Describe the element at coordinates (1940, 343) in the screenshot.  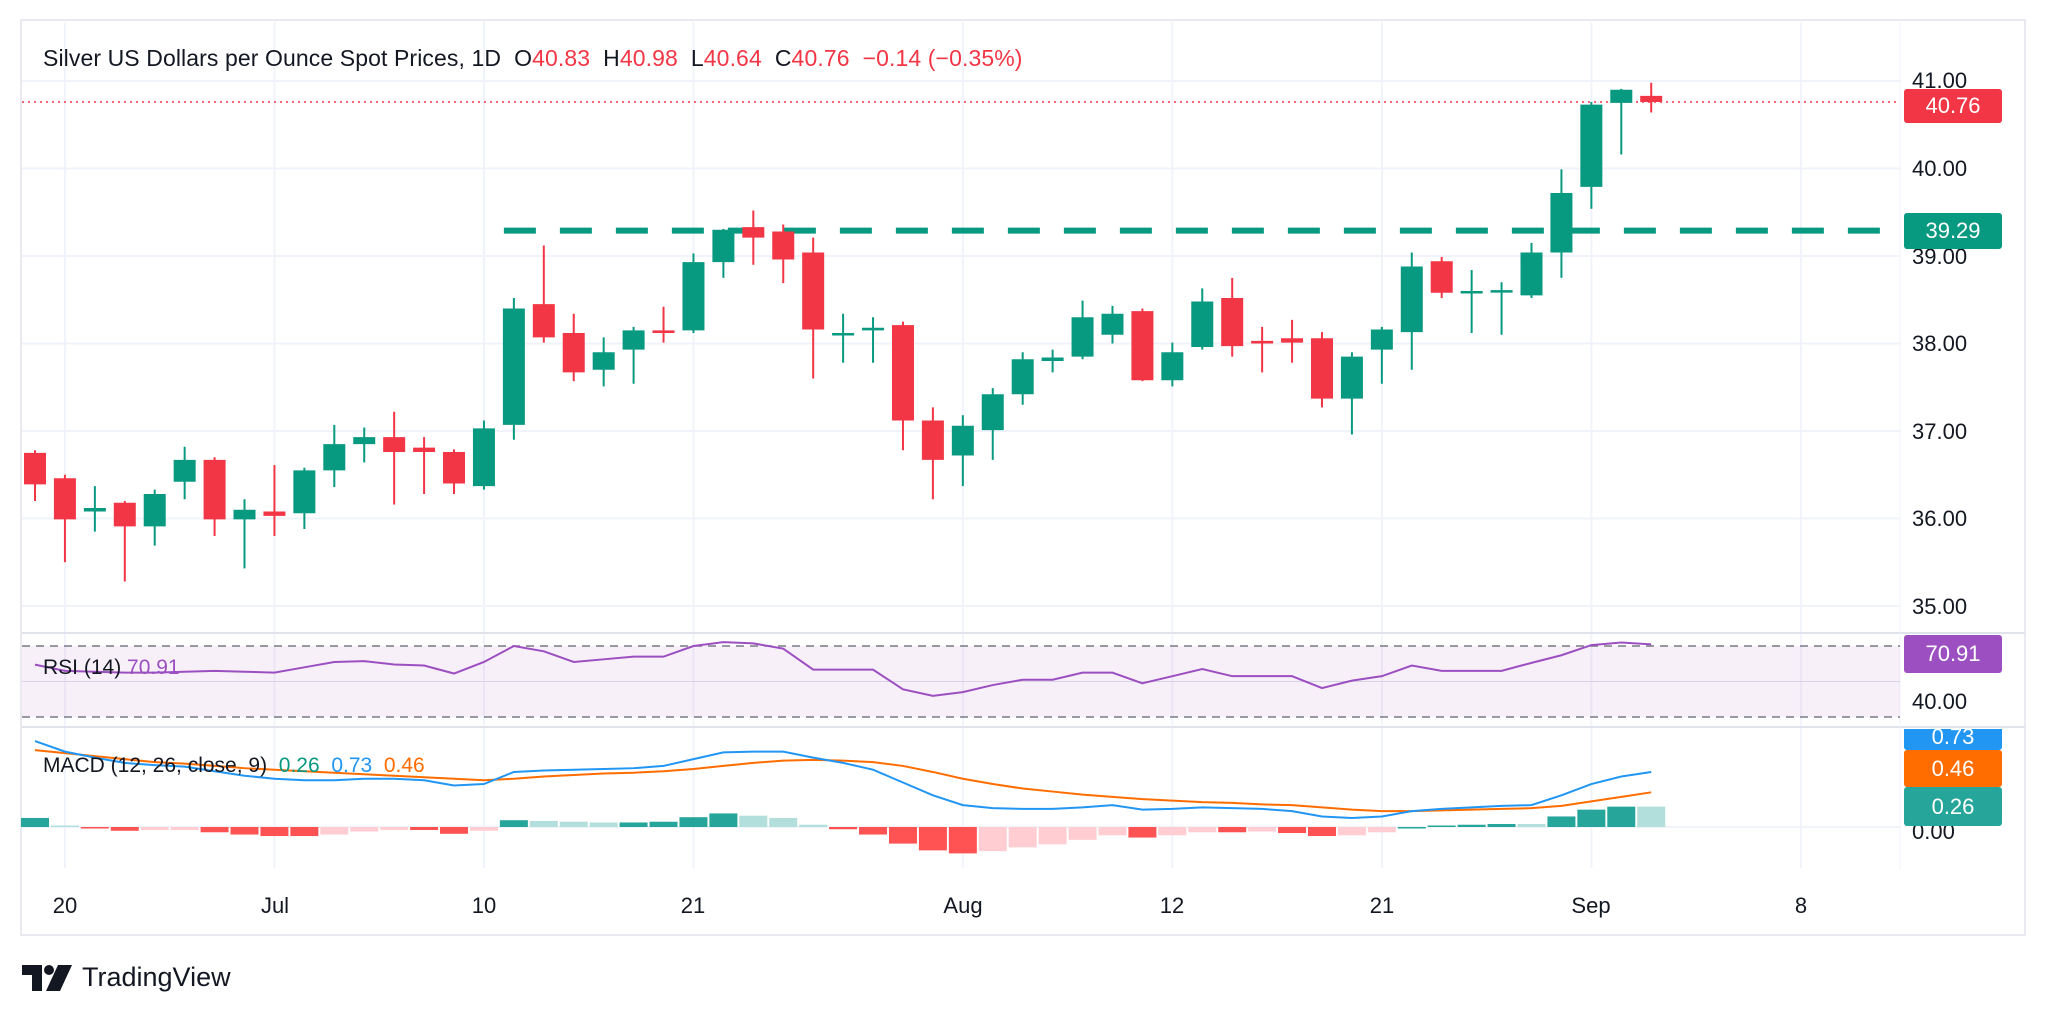
I see `price-tick: 38.00` at that location.